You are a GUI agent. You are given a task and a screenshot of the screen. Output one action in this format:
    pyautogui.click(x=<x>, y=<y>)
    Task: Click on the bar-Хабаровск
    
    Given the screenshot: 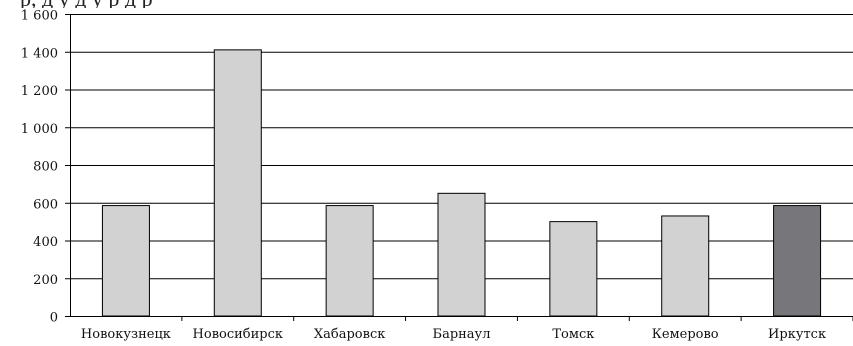 What is the action you would take?
    pyautogui.click(x=349, y=261)
    